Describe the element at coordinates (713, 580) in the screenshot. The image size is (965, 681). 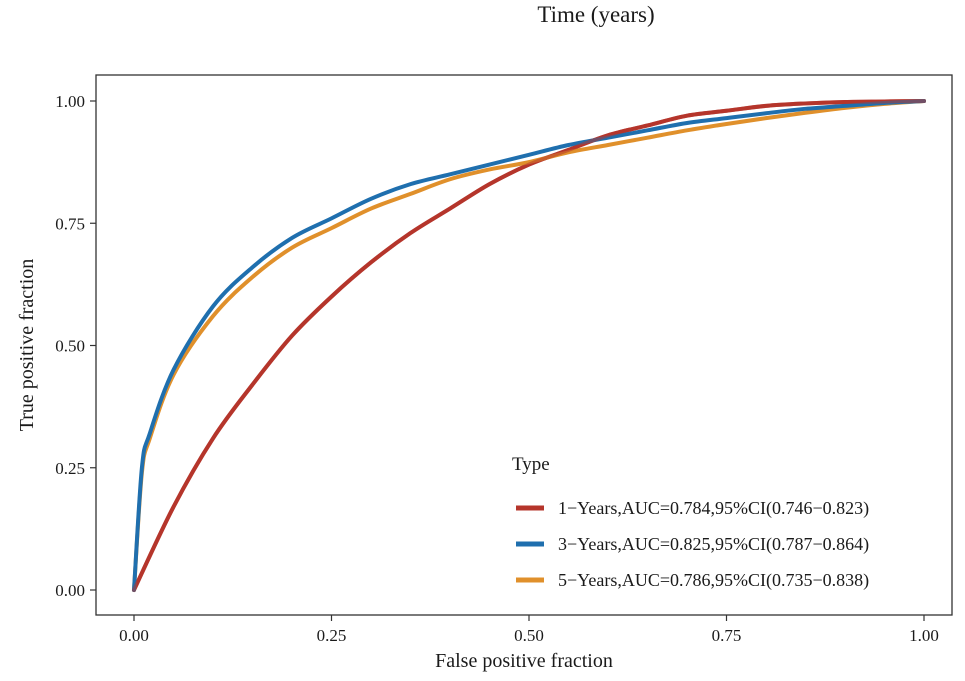
I see `legend-label-series-3: 5−Years,AUC=0.786,95%CI(0.735−0.838)` at that location.